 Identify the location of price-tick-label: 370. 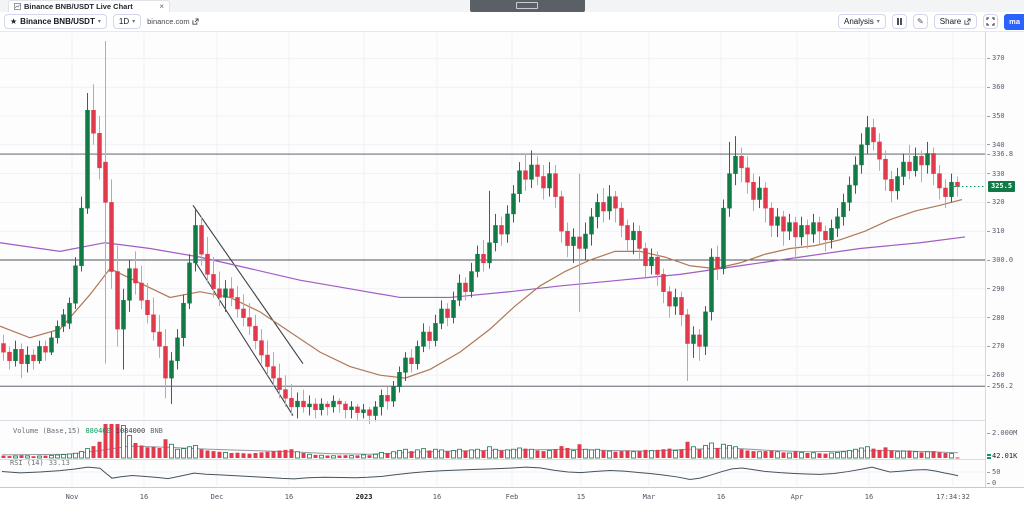
(996, 58).